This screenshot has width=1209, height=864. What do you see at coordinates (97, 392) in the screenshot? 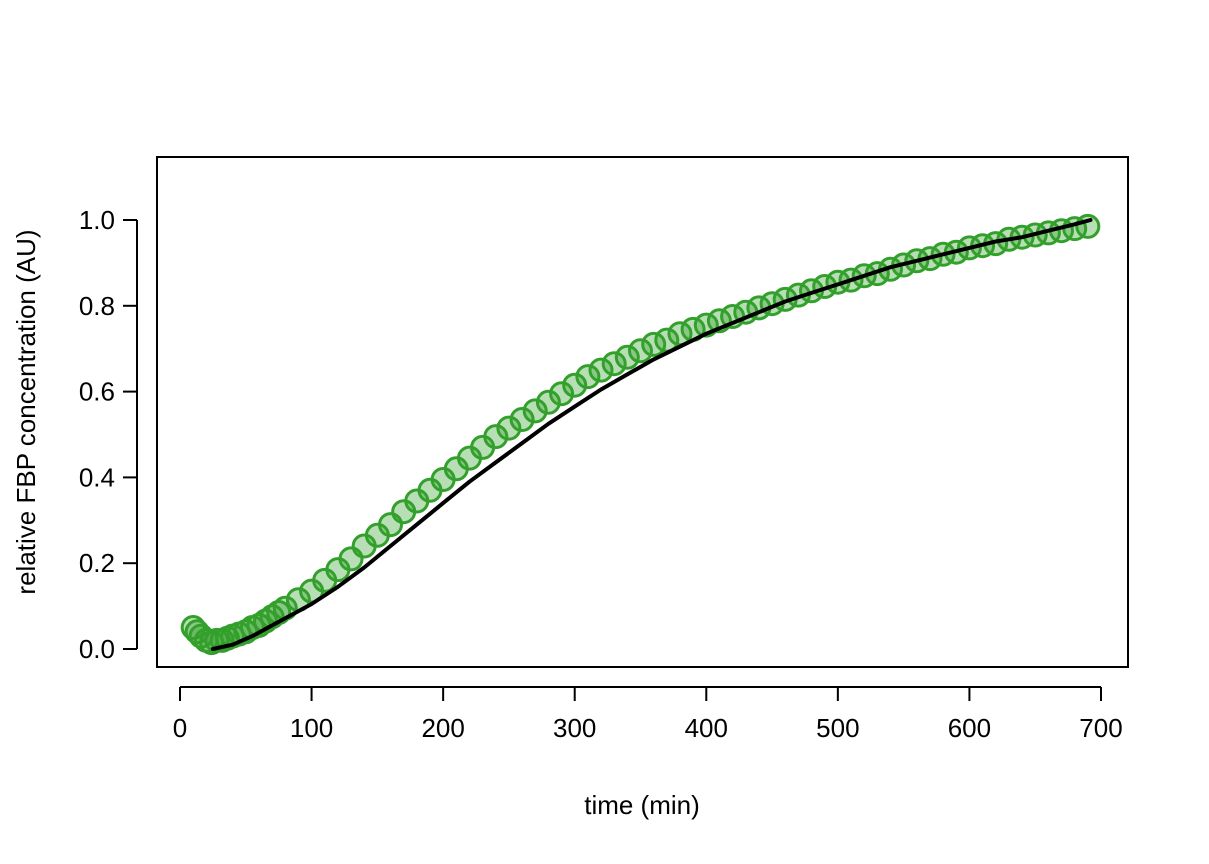
I see `y-tick-label: 0.6` at bounding box center [97, 392].